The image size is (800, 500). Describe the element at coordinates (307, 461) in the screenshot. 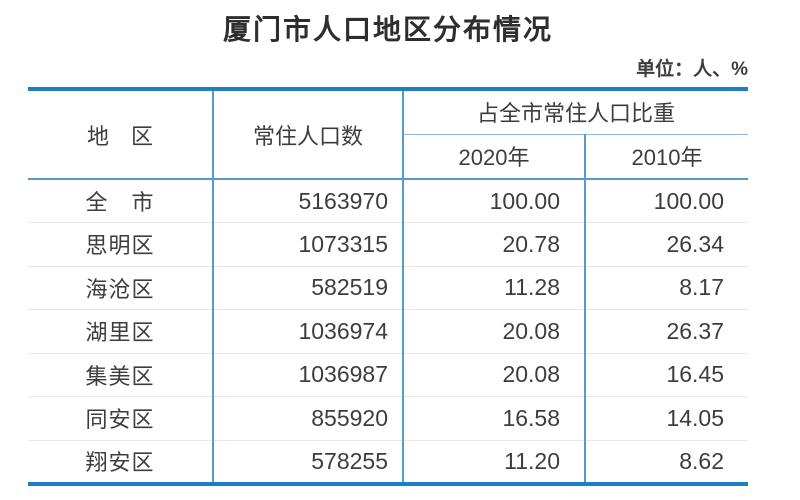

I see `cell-population: 578255` at that location.